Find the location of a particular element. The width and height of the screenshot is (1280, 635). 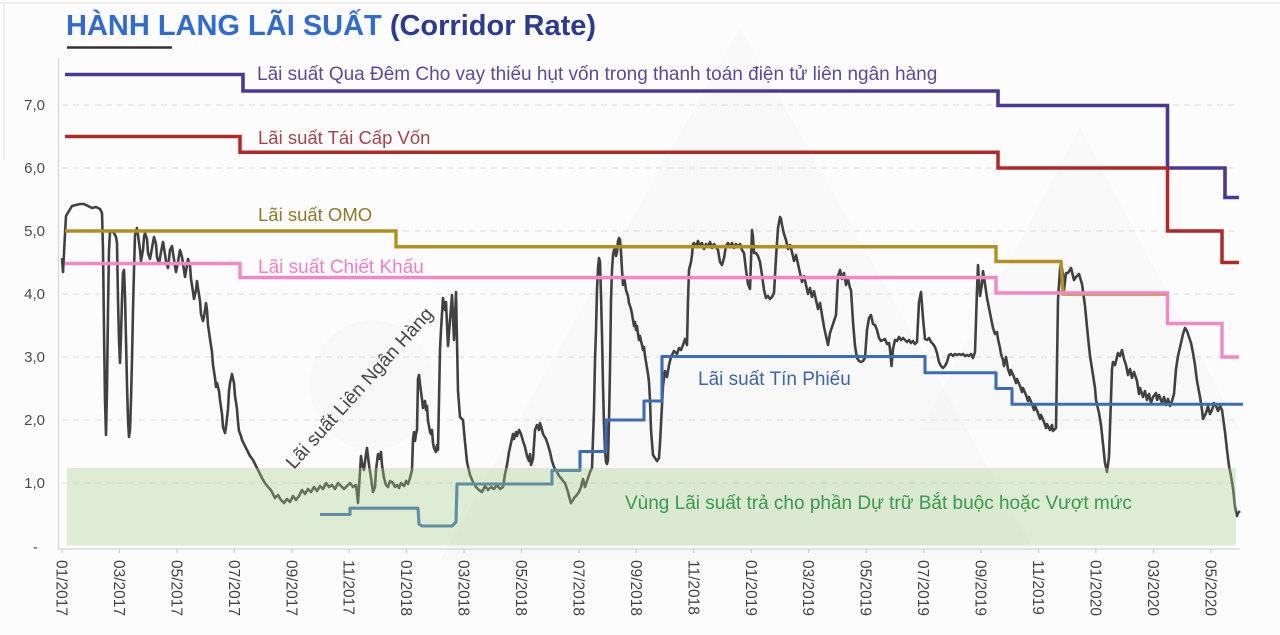

svg-text: 4,0 is located at coordinates (34, 294).